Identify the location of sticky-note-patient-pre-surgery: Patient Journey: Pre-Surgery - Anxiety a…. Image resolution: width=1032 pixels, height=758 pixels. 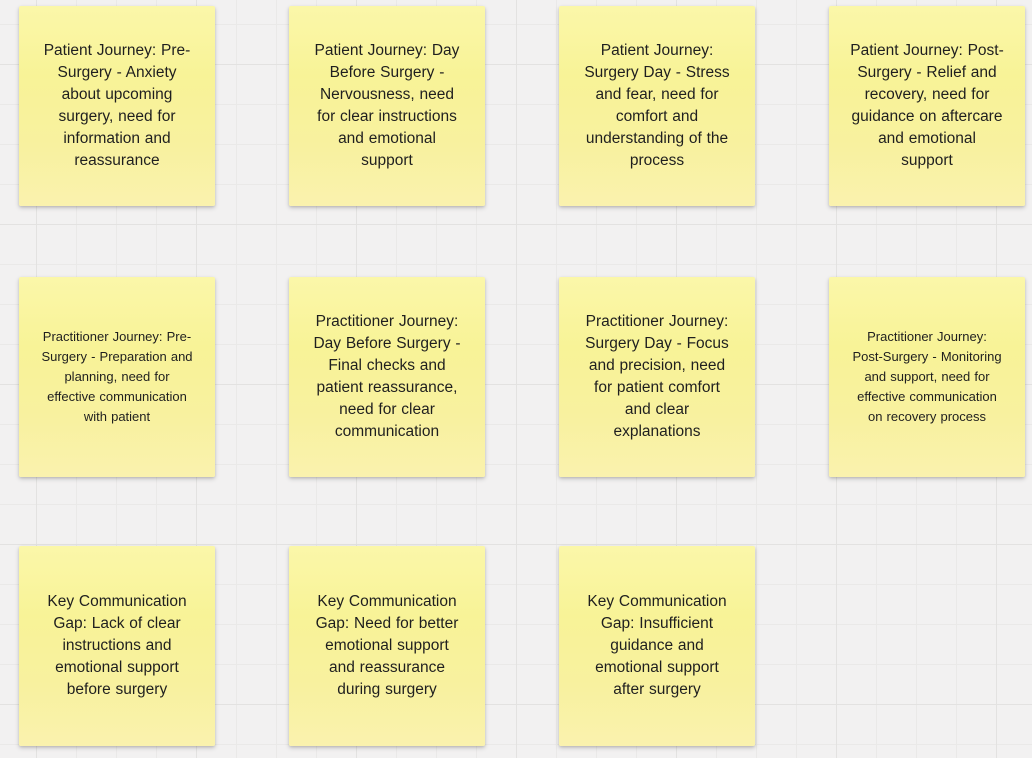
(117, 106).